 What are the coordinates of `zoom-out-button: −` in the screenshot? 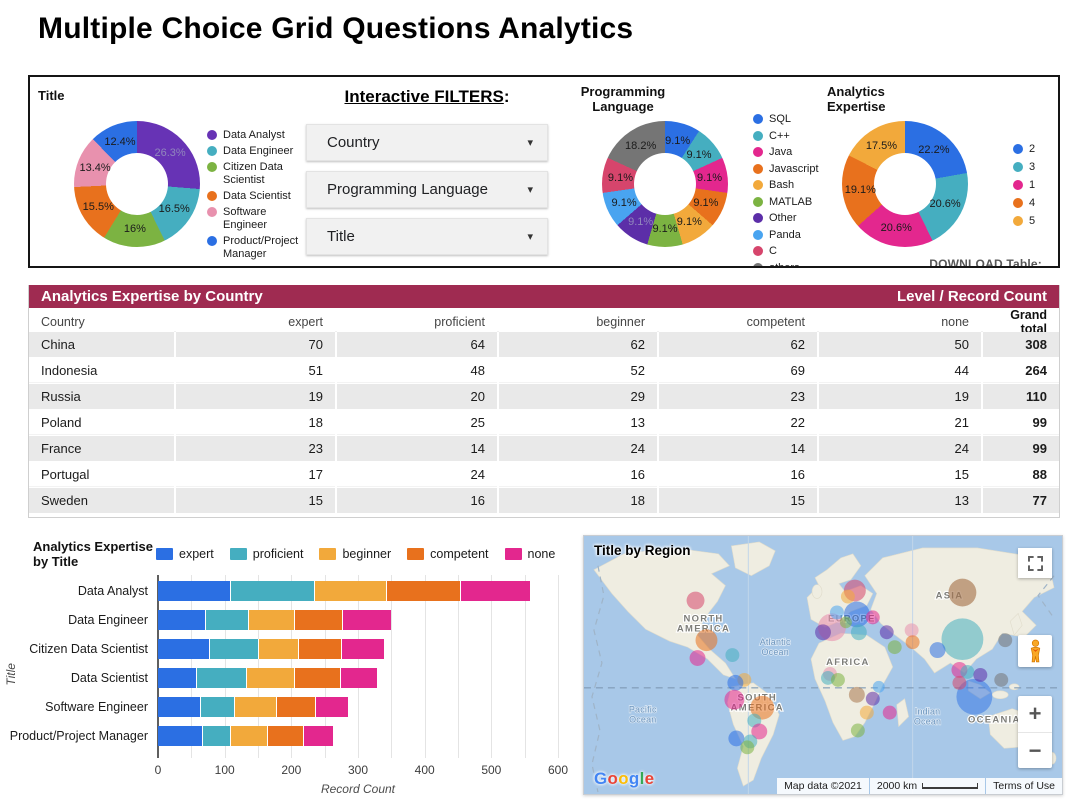 It's located at (1035, 750).